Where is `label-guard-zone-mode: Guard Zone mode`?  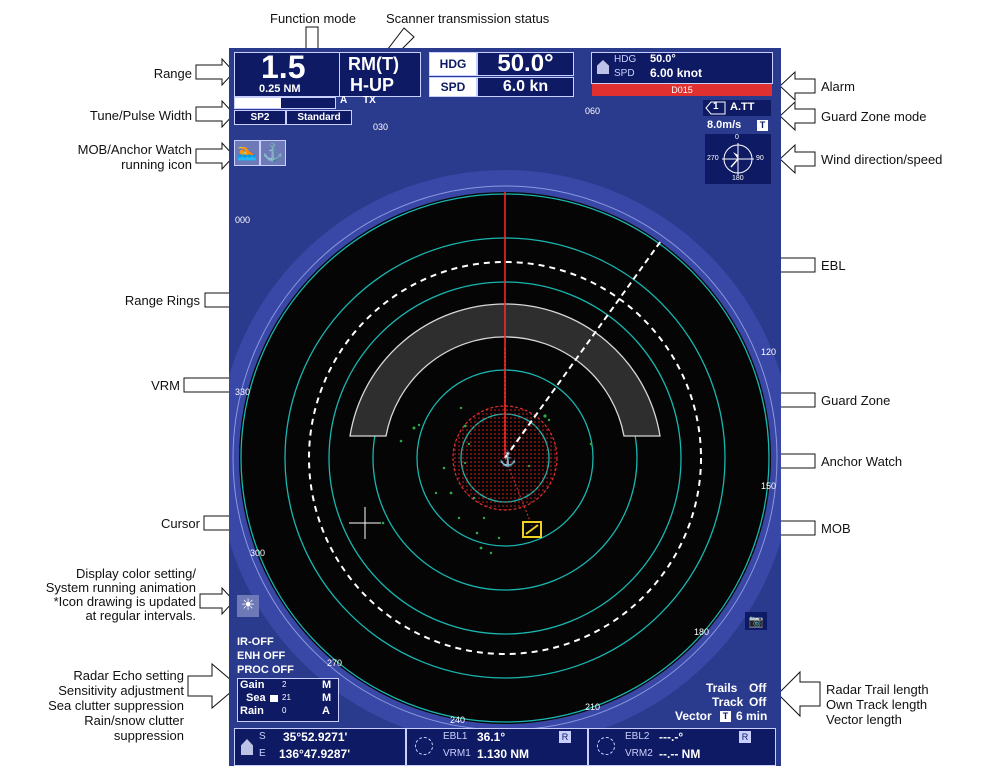
label-guard-zone-mode: Guard Zone mode is located at coordinates (874, 116).